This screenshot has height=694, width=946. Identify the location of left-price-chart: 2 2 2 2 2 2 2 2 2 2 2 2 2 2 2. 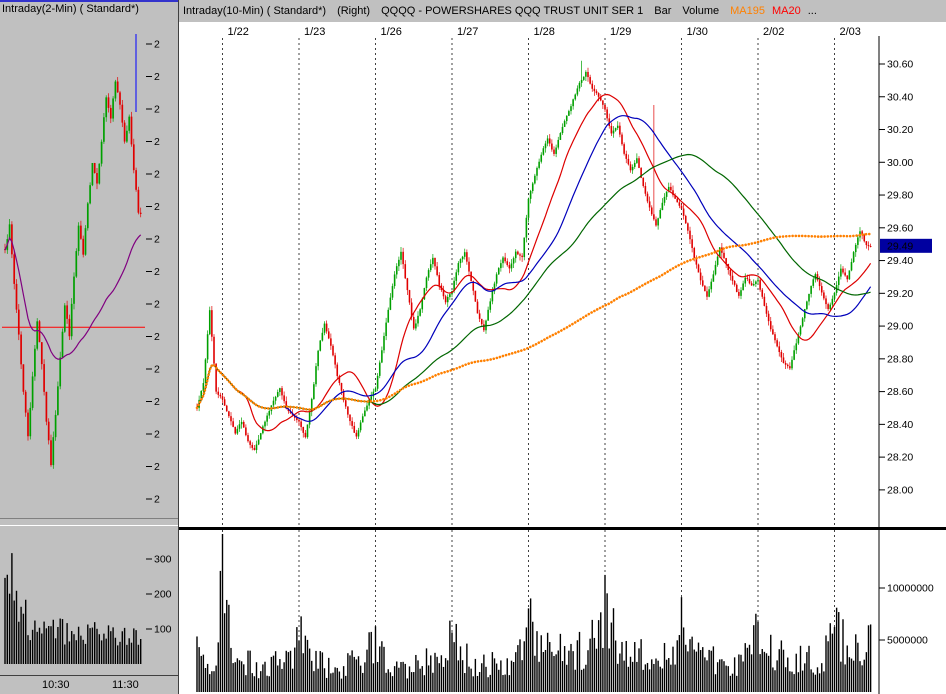
(89, 268).